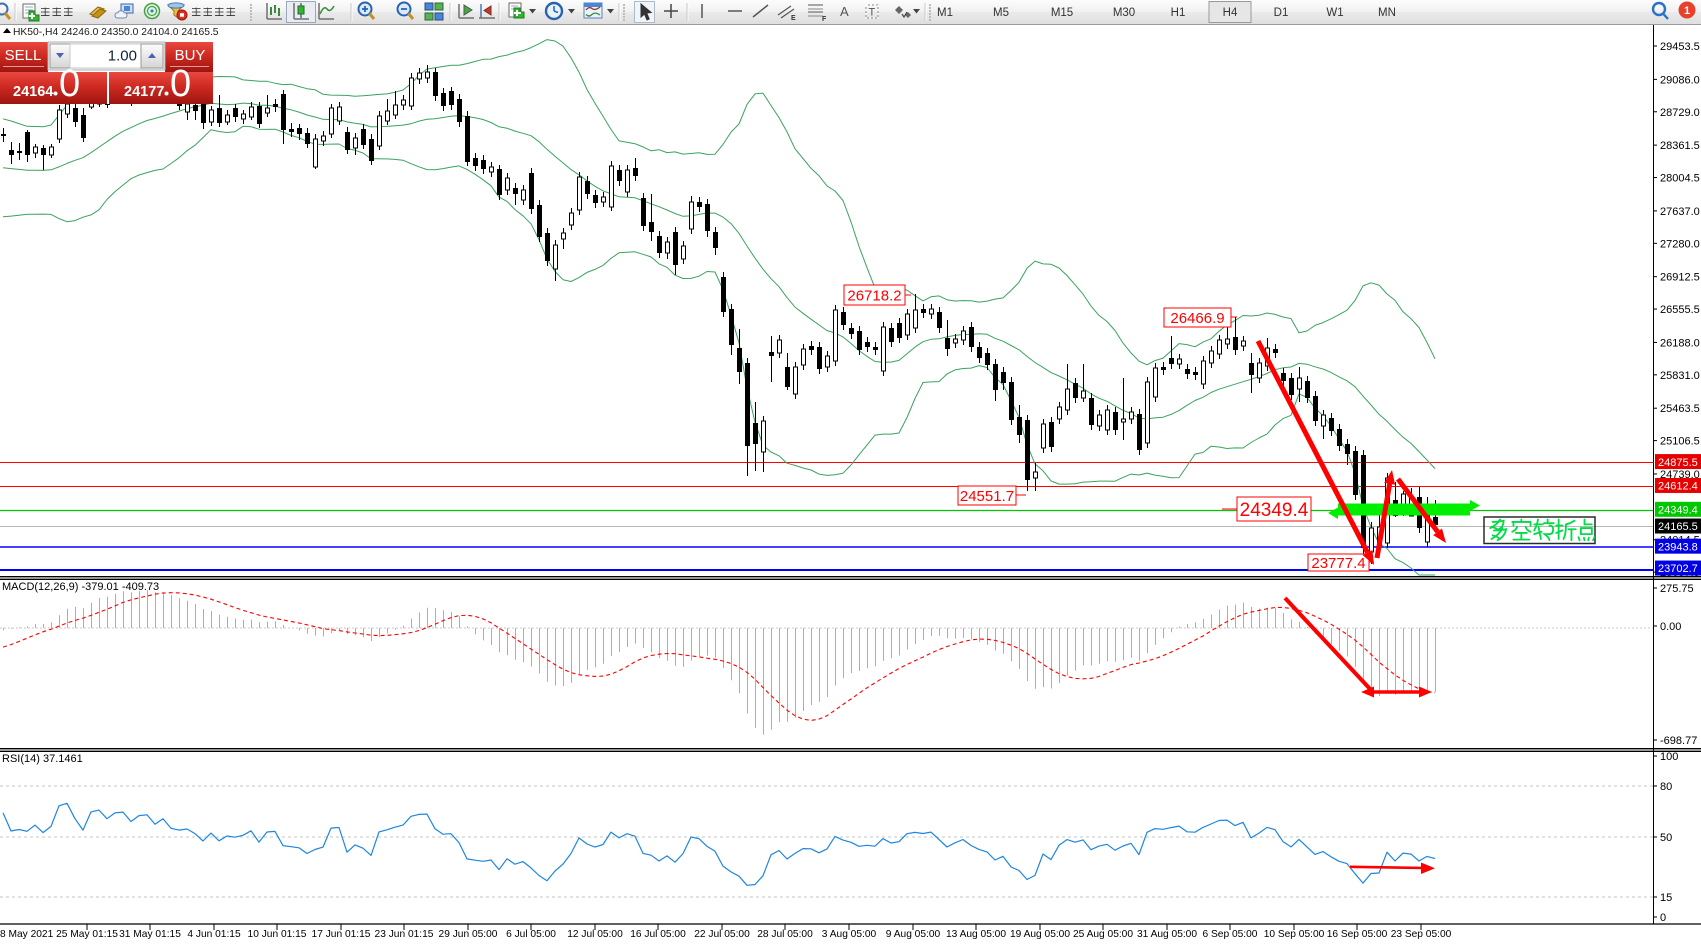 The width and height of the screenshot is (1701, 944). What do you see at coordinates (1678, 487) in the screenshot?
I see `svg-text: 24612.4` at bounding box center [1678, 487].